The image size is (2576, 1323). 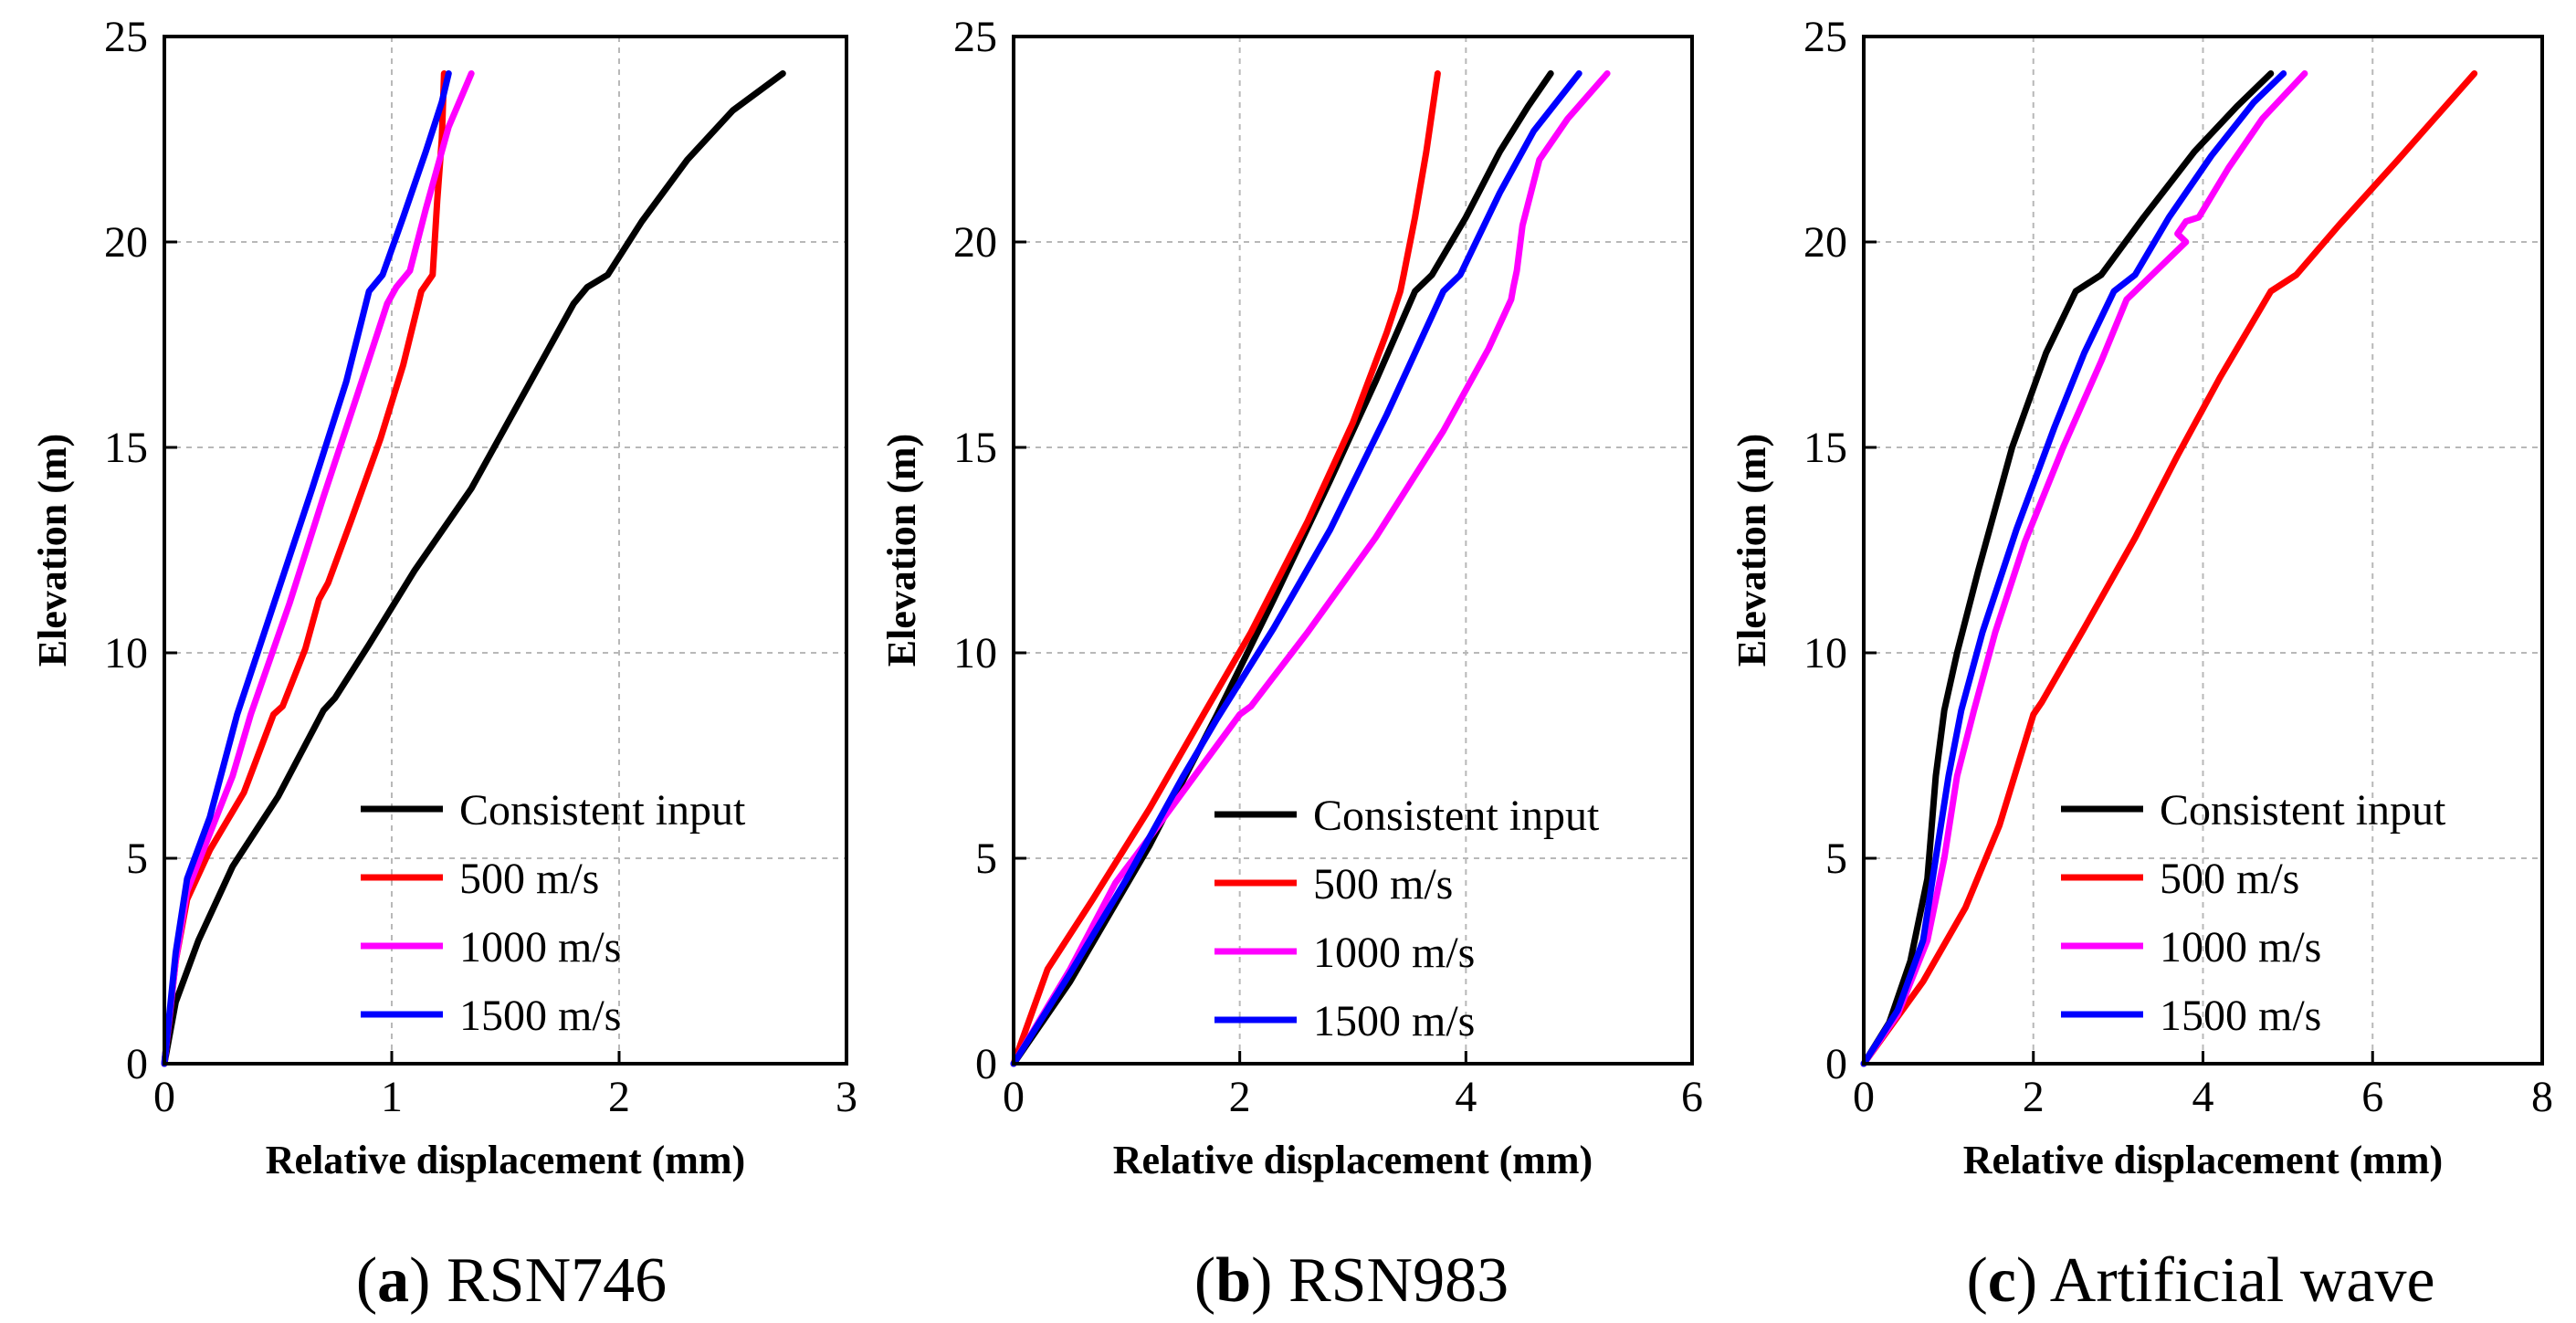 I want to click on panel-caption: (a) RSN746, so click(x=511, y=1281).